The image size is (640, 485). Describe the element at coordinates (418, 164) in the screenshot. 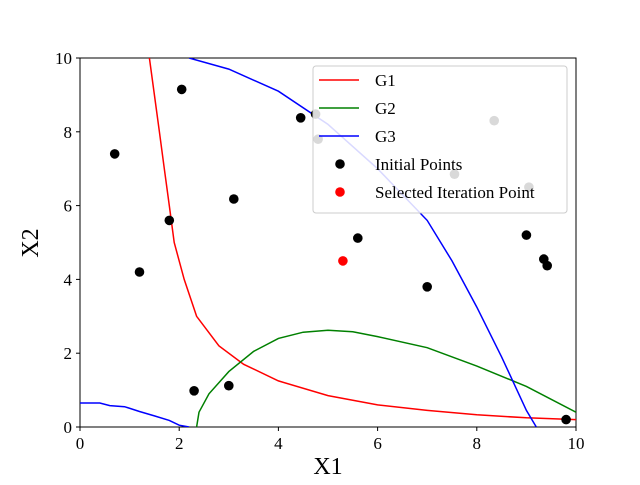

I see `legend-label: Initial Points` at that location.